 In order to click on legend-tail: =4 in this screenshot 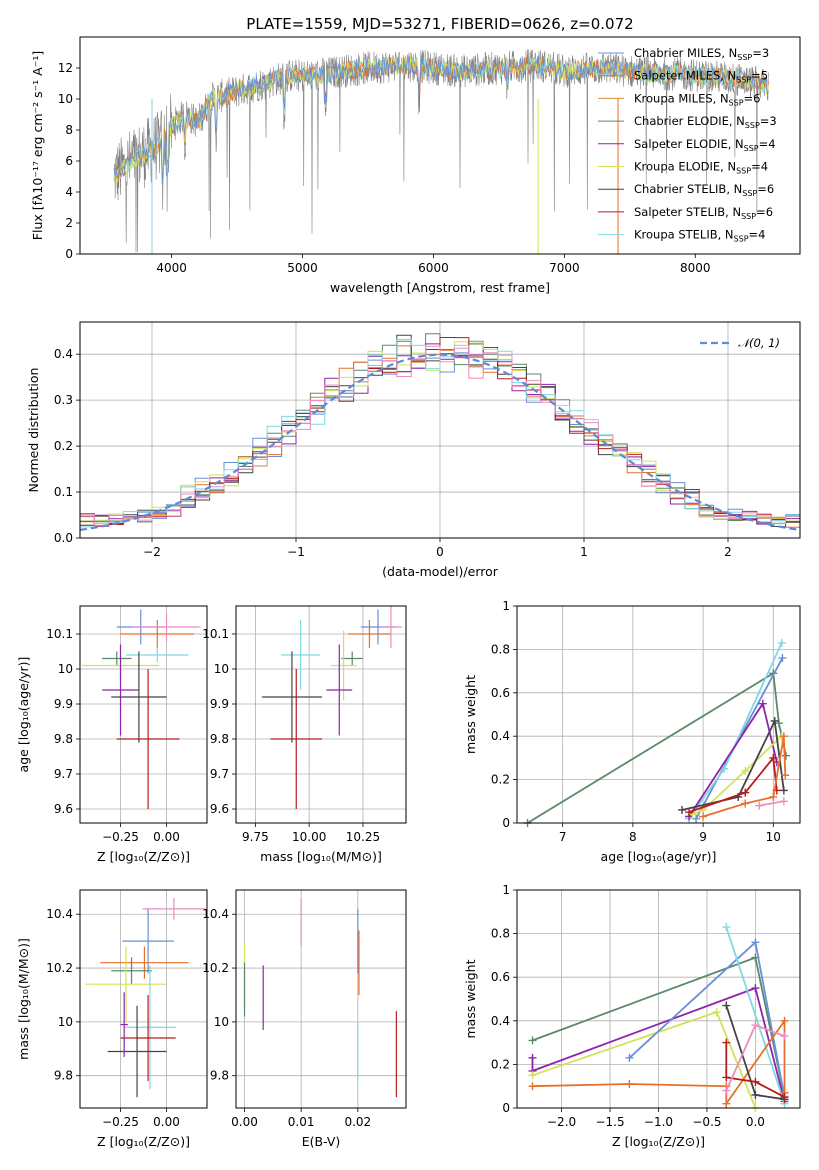, I will do `click(757, 235)`.